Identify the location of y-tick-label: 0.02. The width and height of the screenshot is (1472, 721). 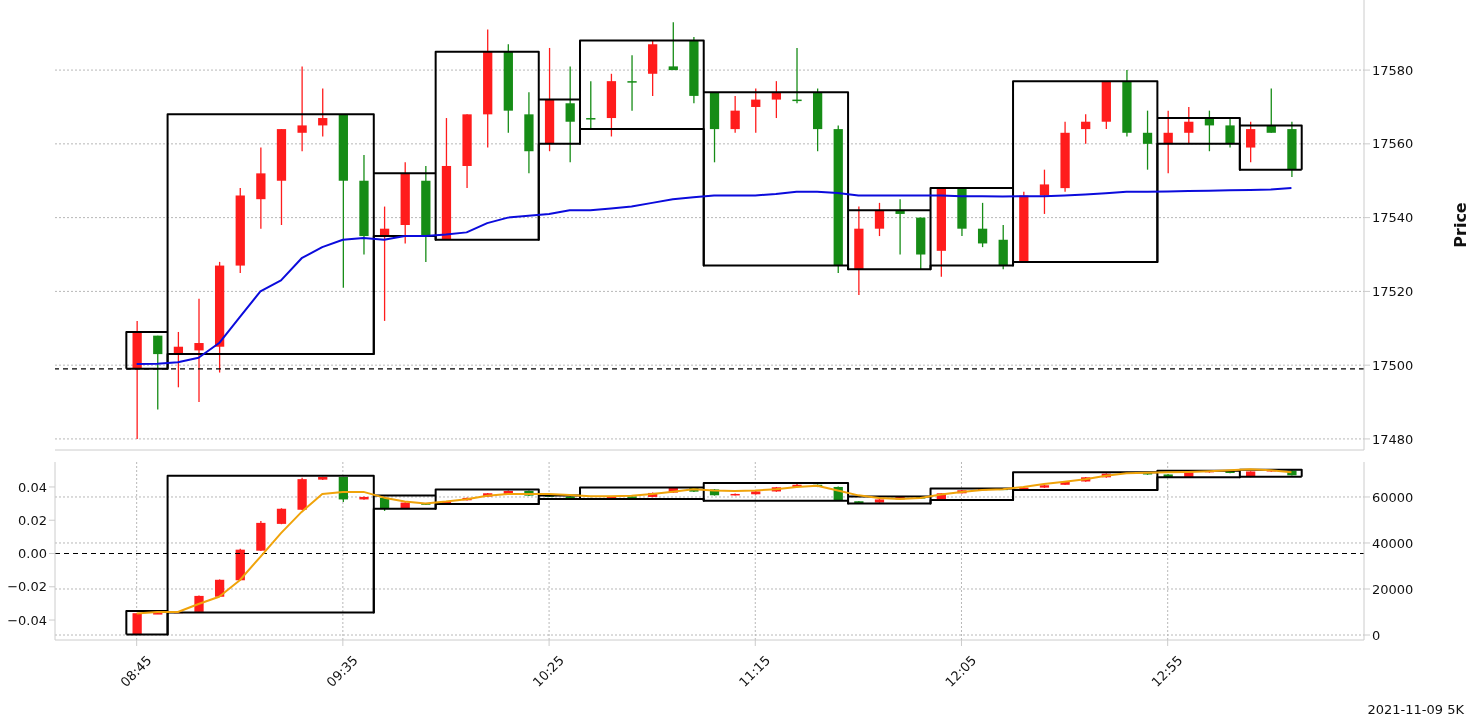
(32, 520).